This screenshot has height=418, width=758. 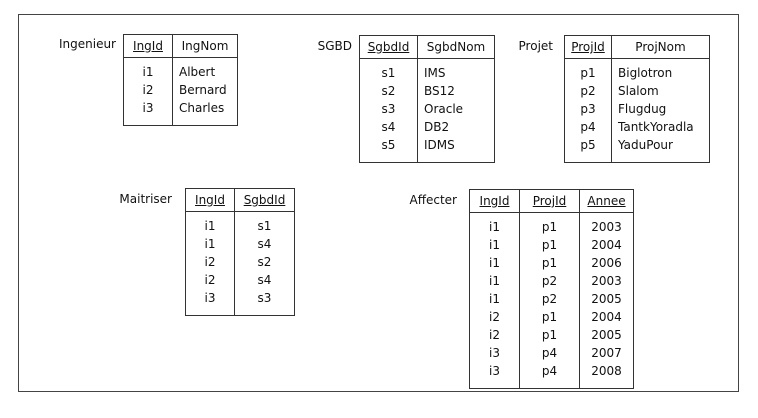 I want to click on table-column: SgbdId s1 s2 s3 s4 s5, so click(x=389, y=99).